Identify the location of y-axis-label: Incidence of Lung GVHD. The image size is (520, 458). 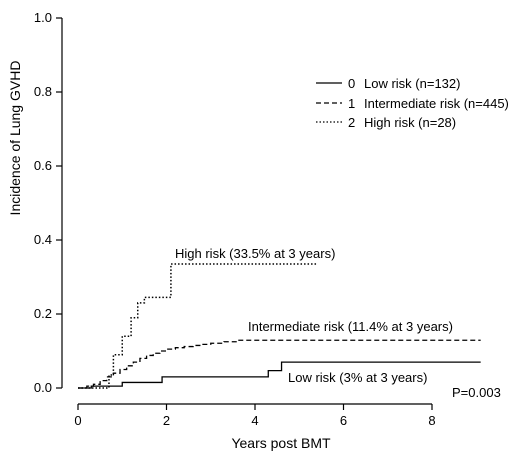
(15, 138).